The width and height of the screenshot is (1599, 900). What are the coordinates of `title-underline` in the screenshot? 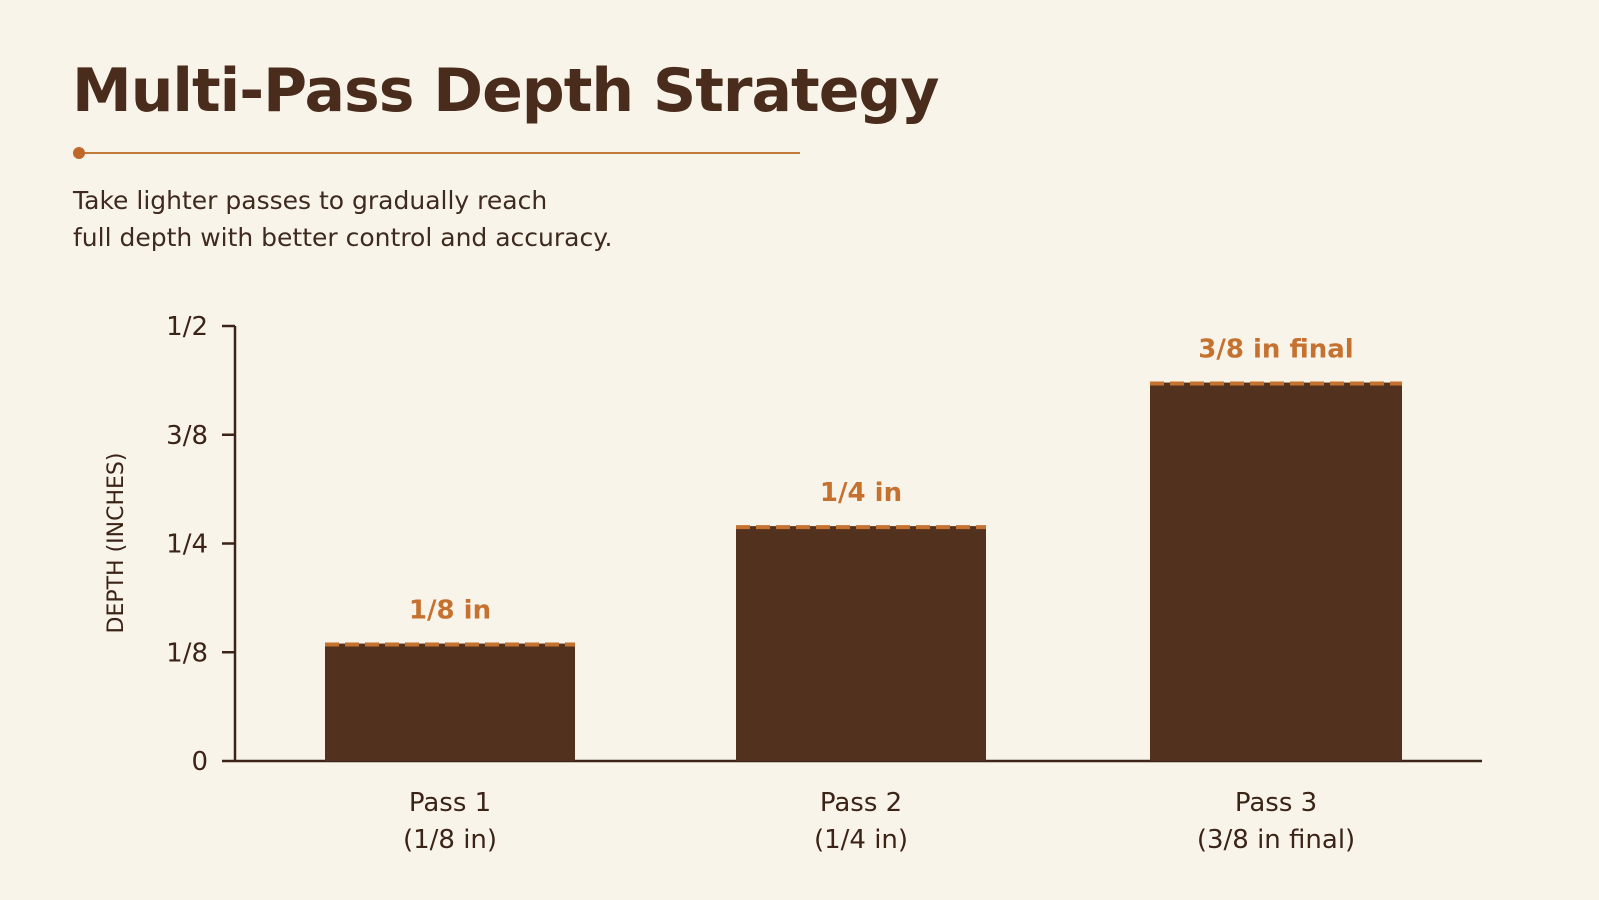 It's located at (436, 153).